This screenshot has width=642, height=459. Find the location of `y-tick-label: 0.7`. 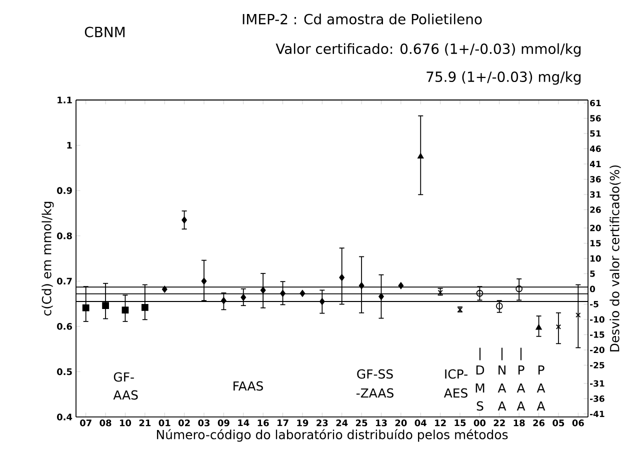

y-tick-label: 0.7 is located at coordinates (64, 281).